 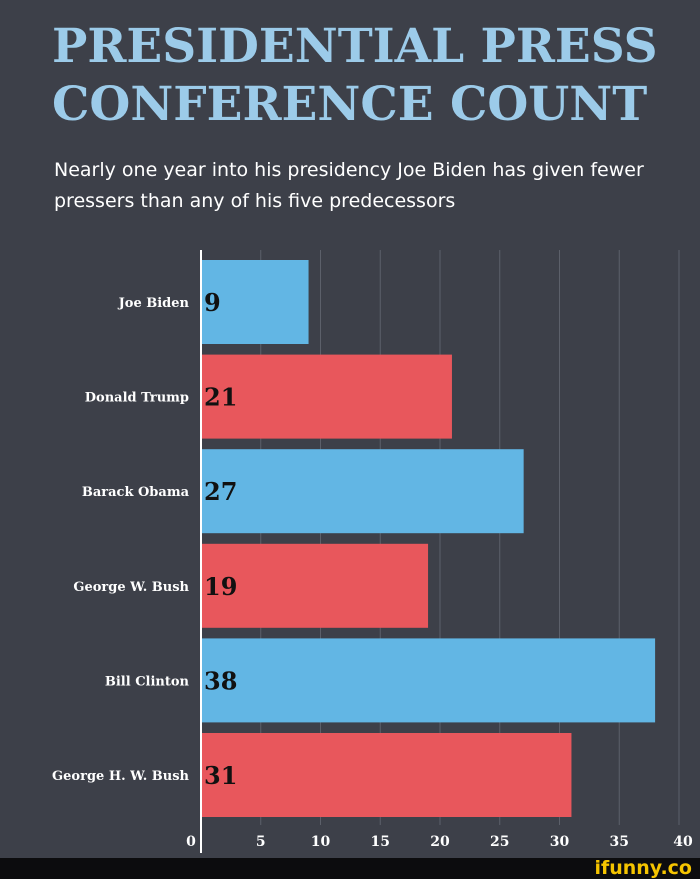 I want to click on x-tick-label-5: 5, so click(x=261, y=842).